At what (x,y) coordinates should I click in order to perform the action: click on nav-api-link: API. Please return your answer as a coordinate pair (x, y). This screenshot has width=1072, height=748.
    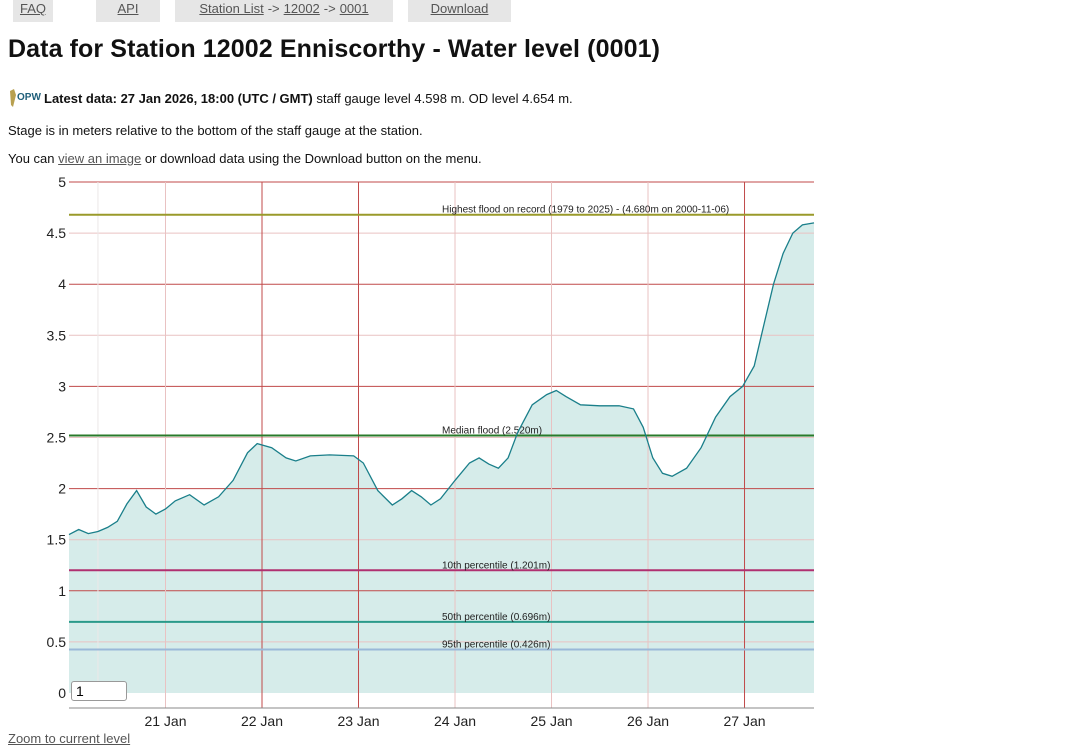
    Looking at the image, I should click on (128, 8).